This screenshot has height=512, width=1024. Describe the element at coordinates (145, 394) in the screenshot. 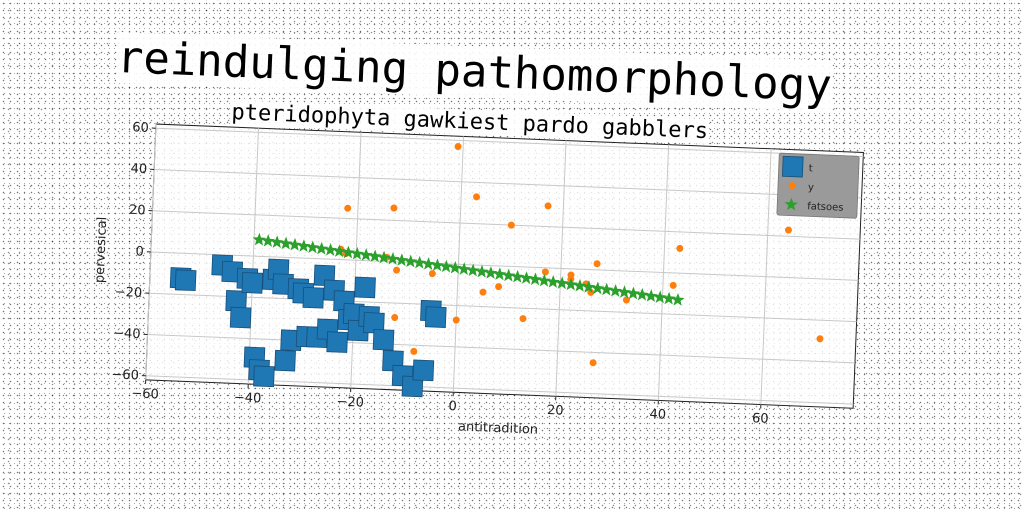

I see `x-tick-label: −60` at that location.